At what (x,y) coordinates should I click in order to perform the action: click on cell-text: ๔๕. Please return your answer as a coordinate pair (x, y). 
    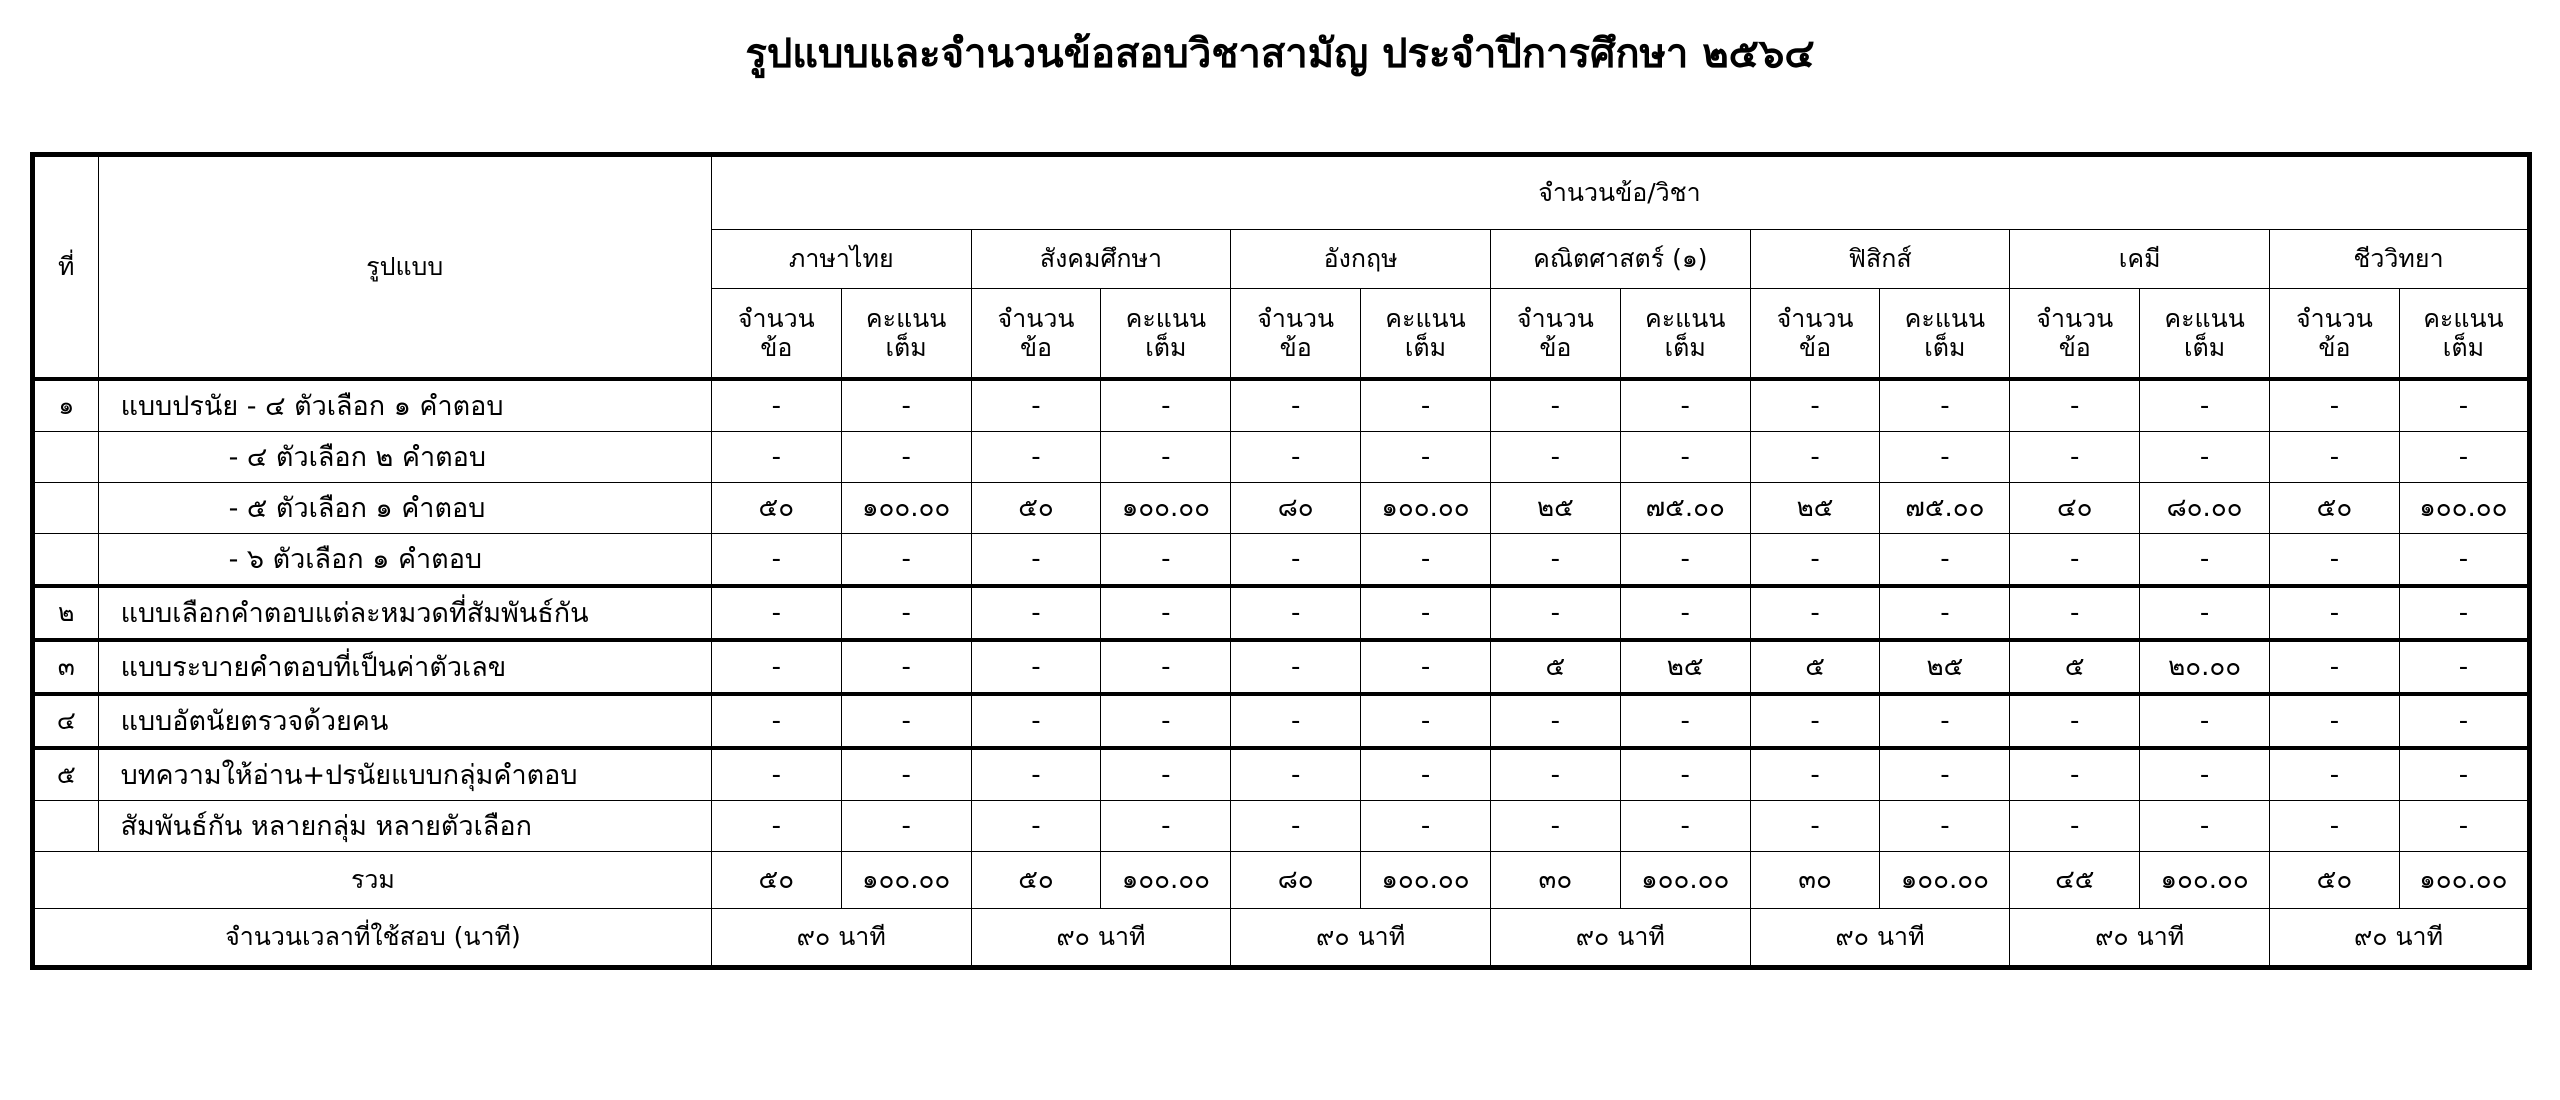
    Looking at the image, I should click on (2075, 880).